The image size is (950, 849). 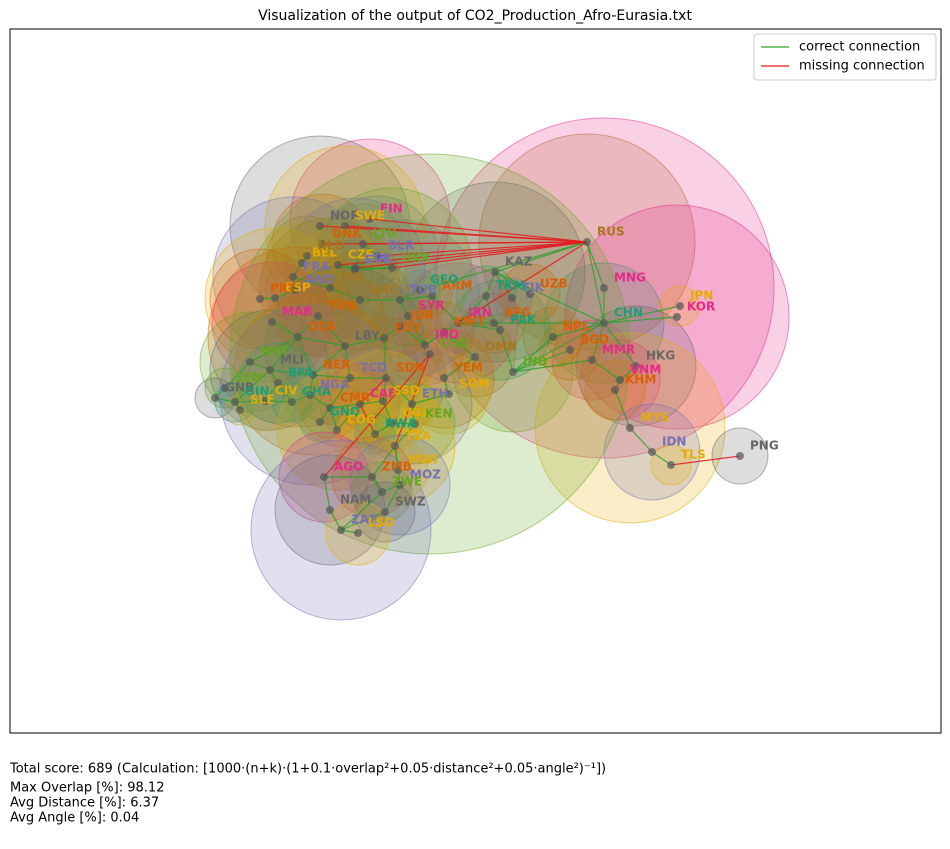 I want to click on node-label: PNG, so click(x=764, y=446).